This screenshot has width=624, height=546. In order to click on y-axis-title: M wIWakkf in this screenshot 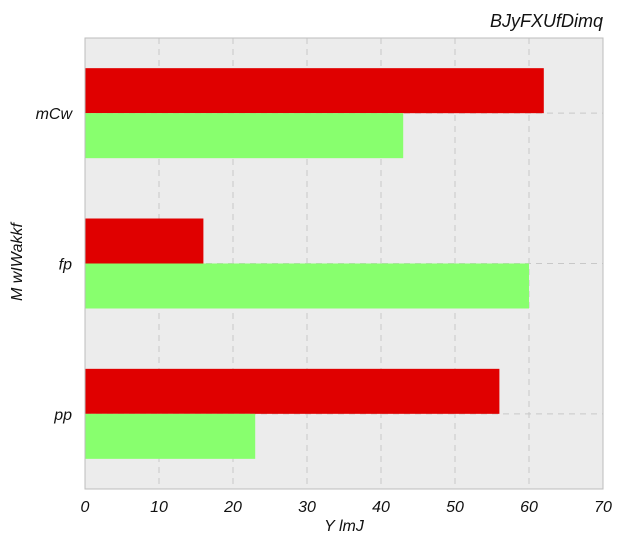, I will do `click(17, 260)`.